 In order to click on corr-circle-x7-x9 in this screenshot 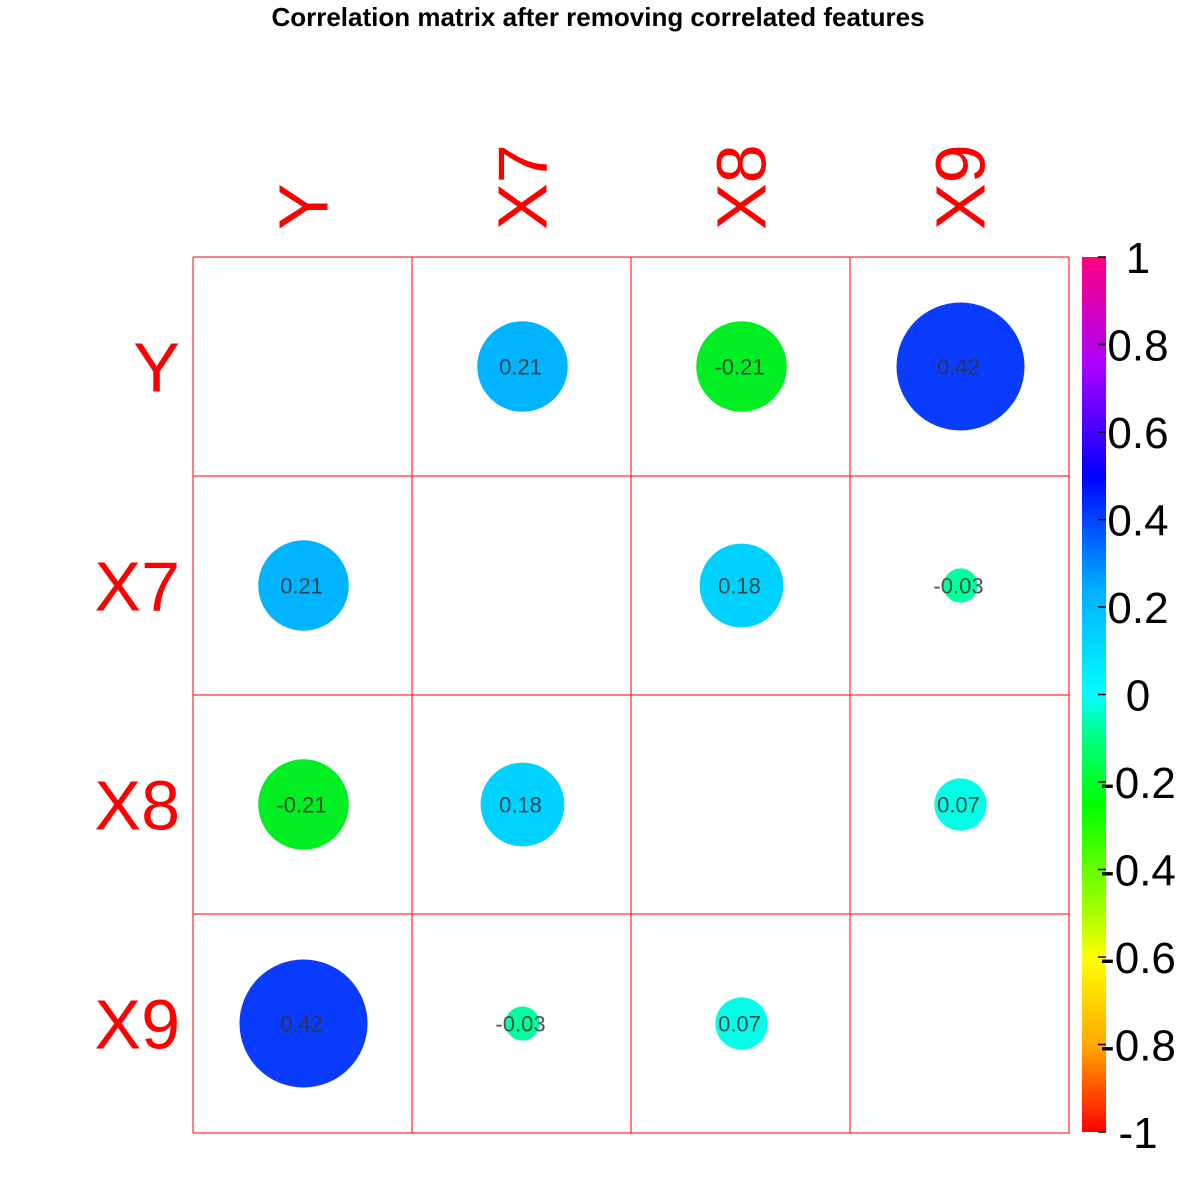, I will do `click(960, 585)`.